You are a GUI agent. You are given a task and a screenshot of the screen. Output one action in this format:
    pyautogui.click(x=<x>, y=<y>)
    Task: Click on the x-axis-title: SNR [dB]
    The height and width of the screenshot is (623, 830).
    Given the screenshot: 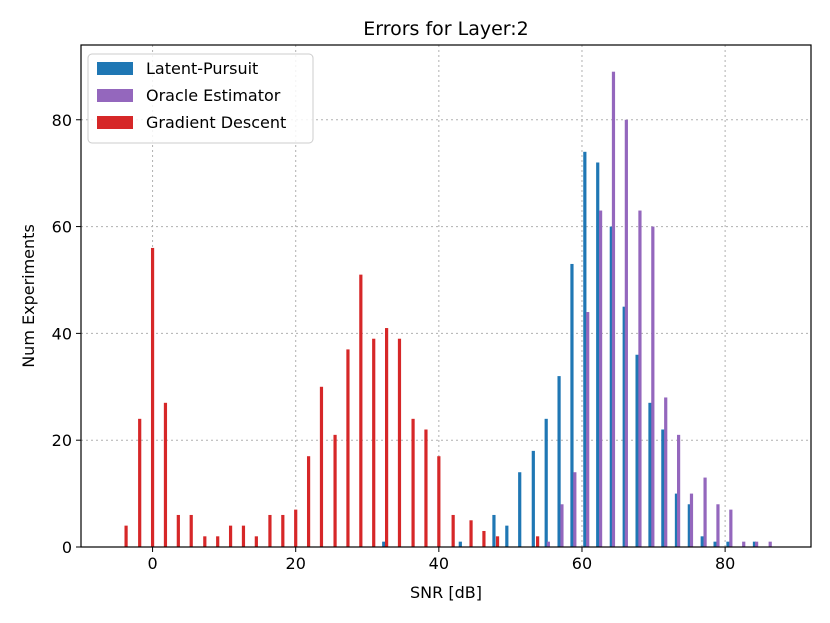 What is the action you would take?
    pyautogui.click(x=446, y=592)
    